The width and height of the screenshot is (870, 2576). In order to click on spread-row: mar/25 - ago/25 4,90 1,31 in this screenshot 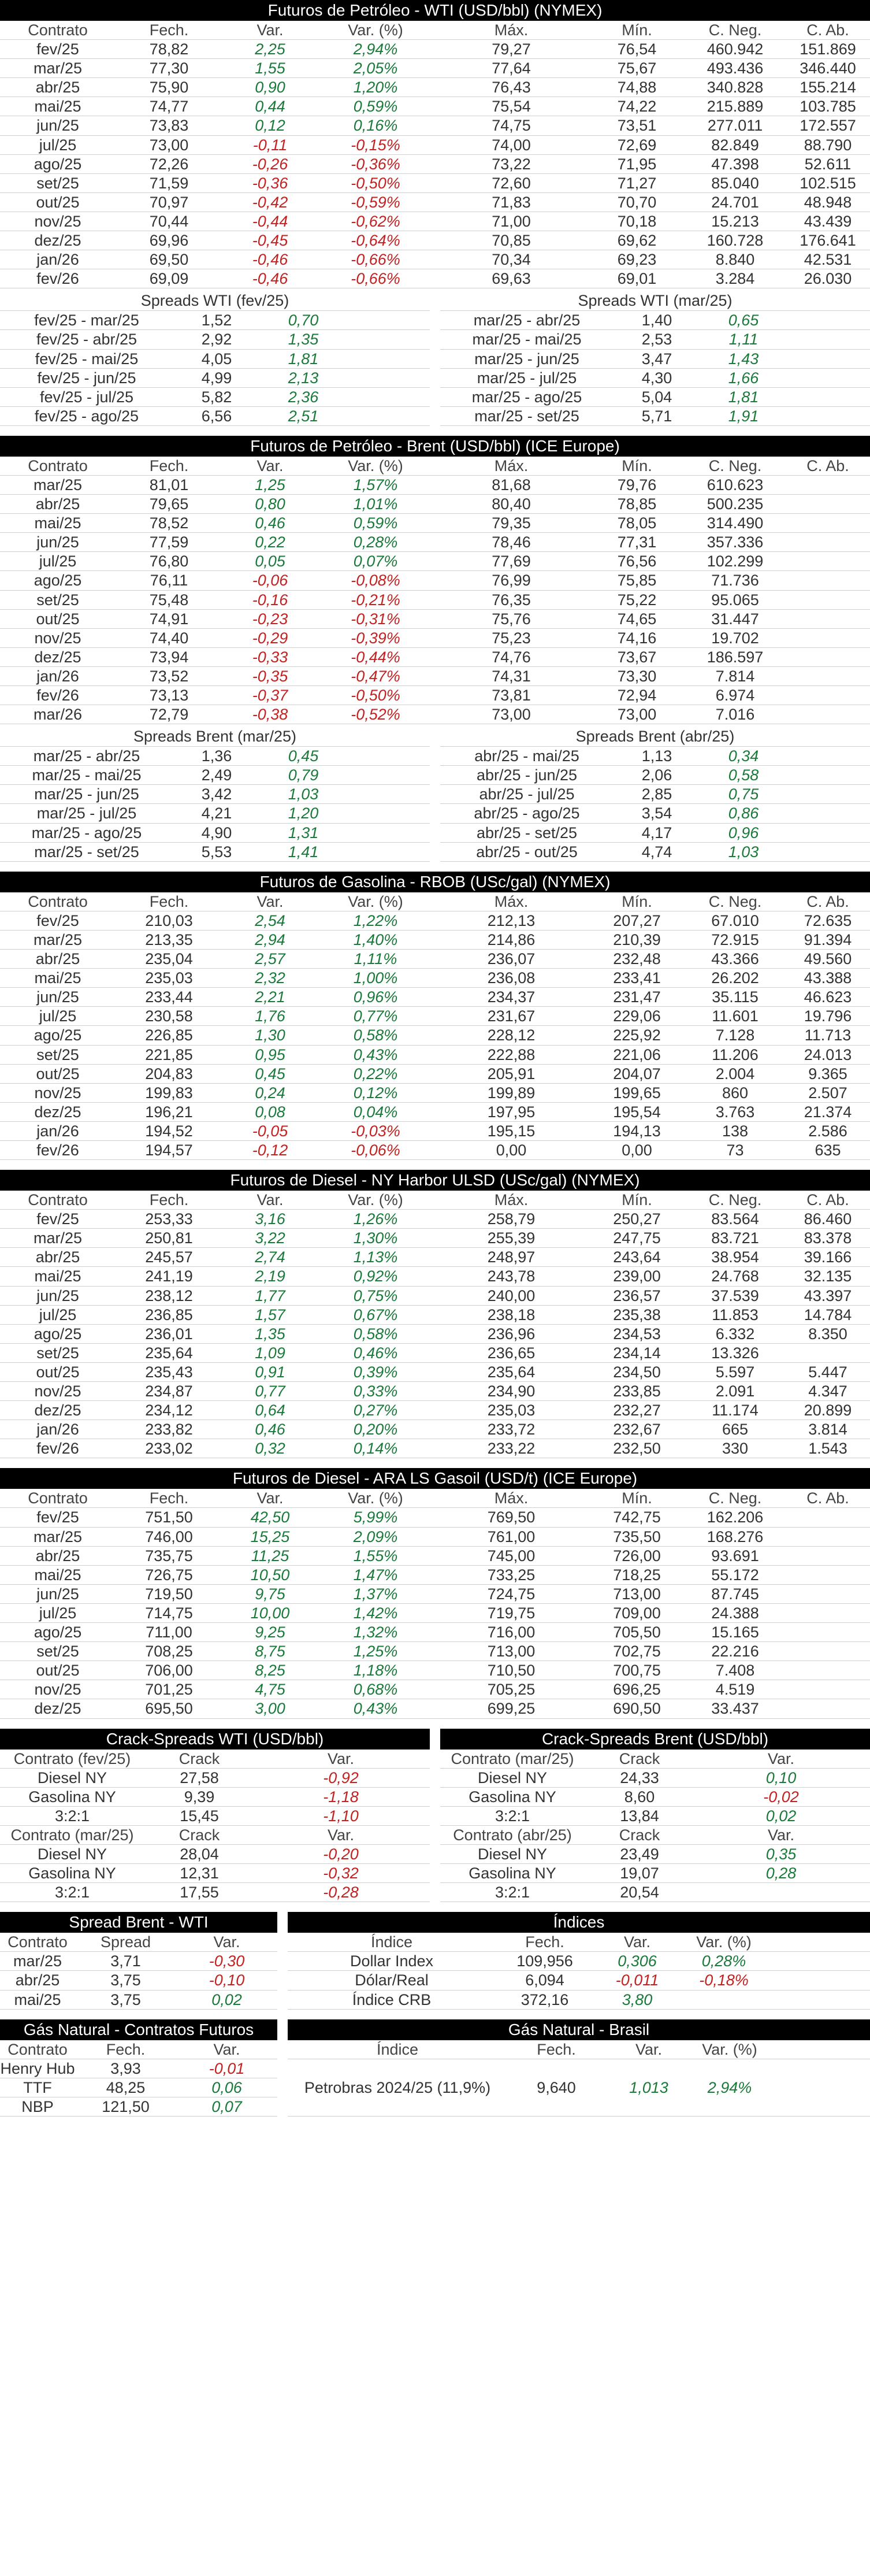, I will do `click(215, 833)`.